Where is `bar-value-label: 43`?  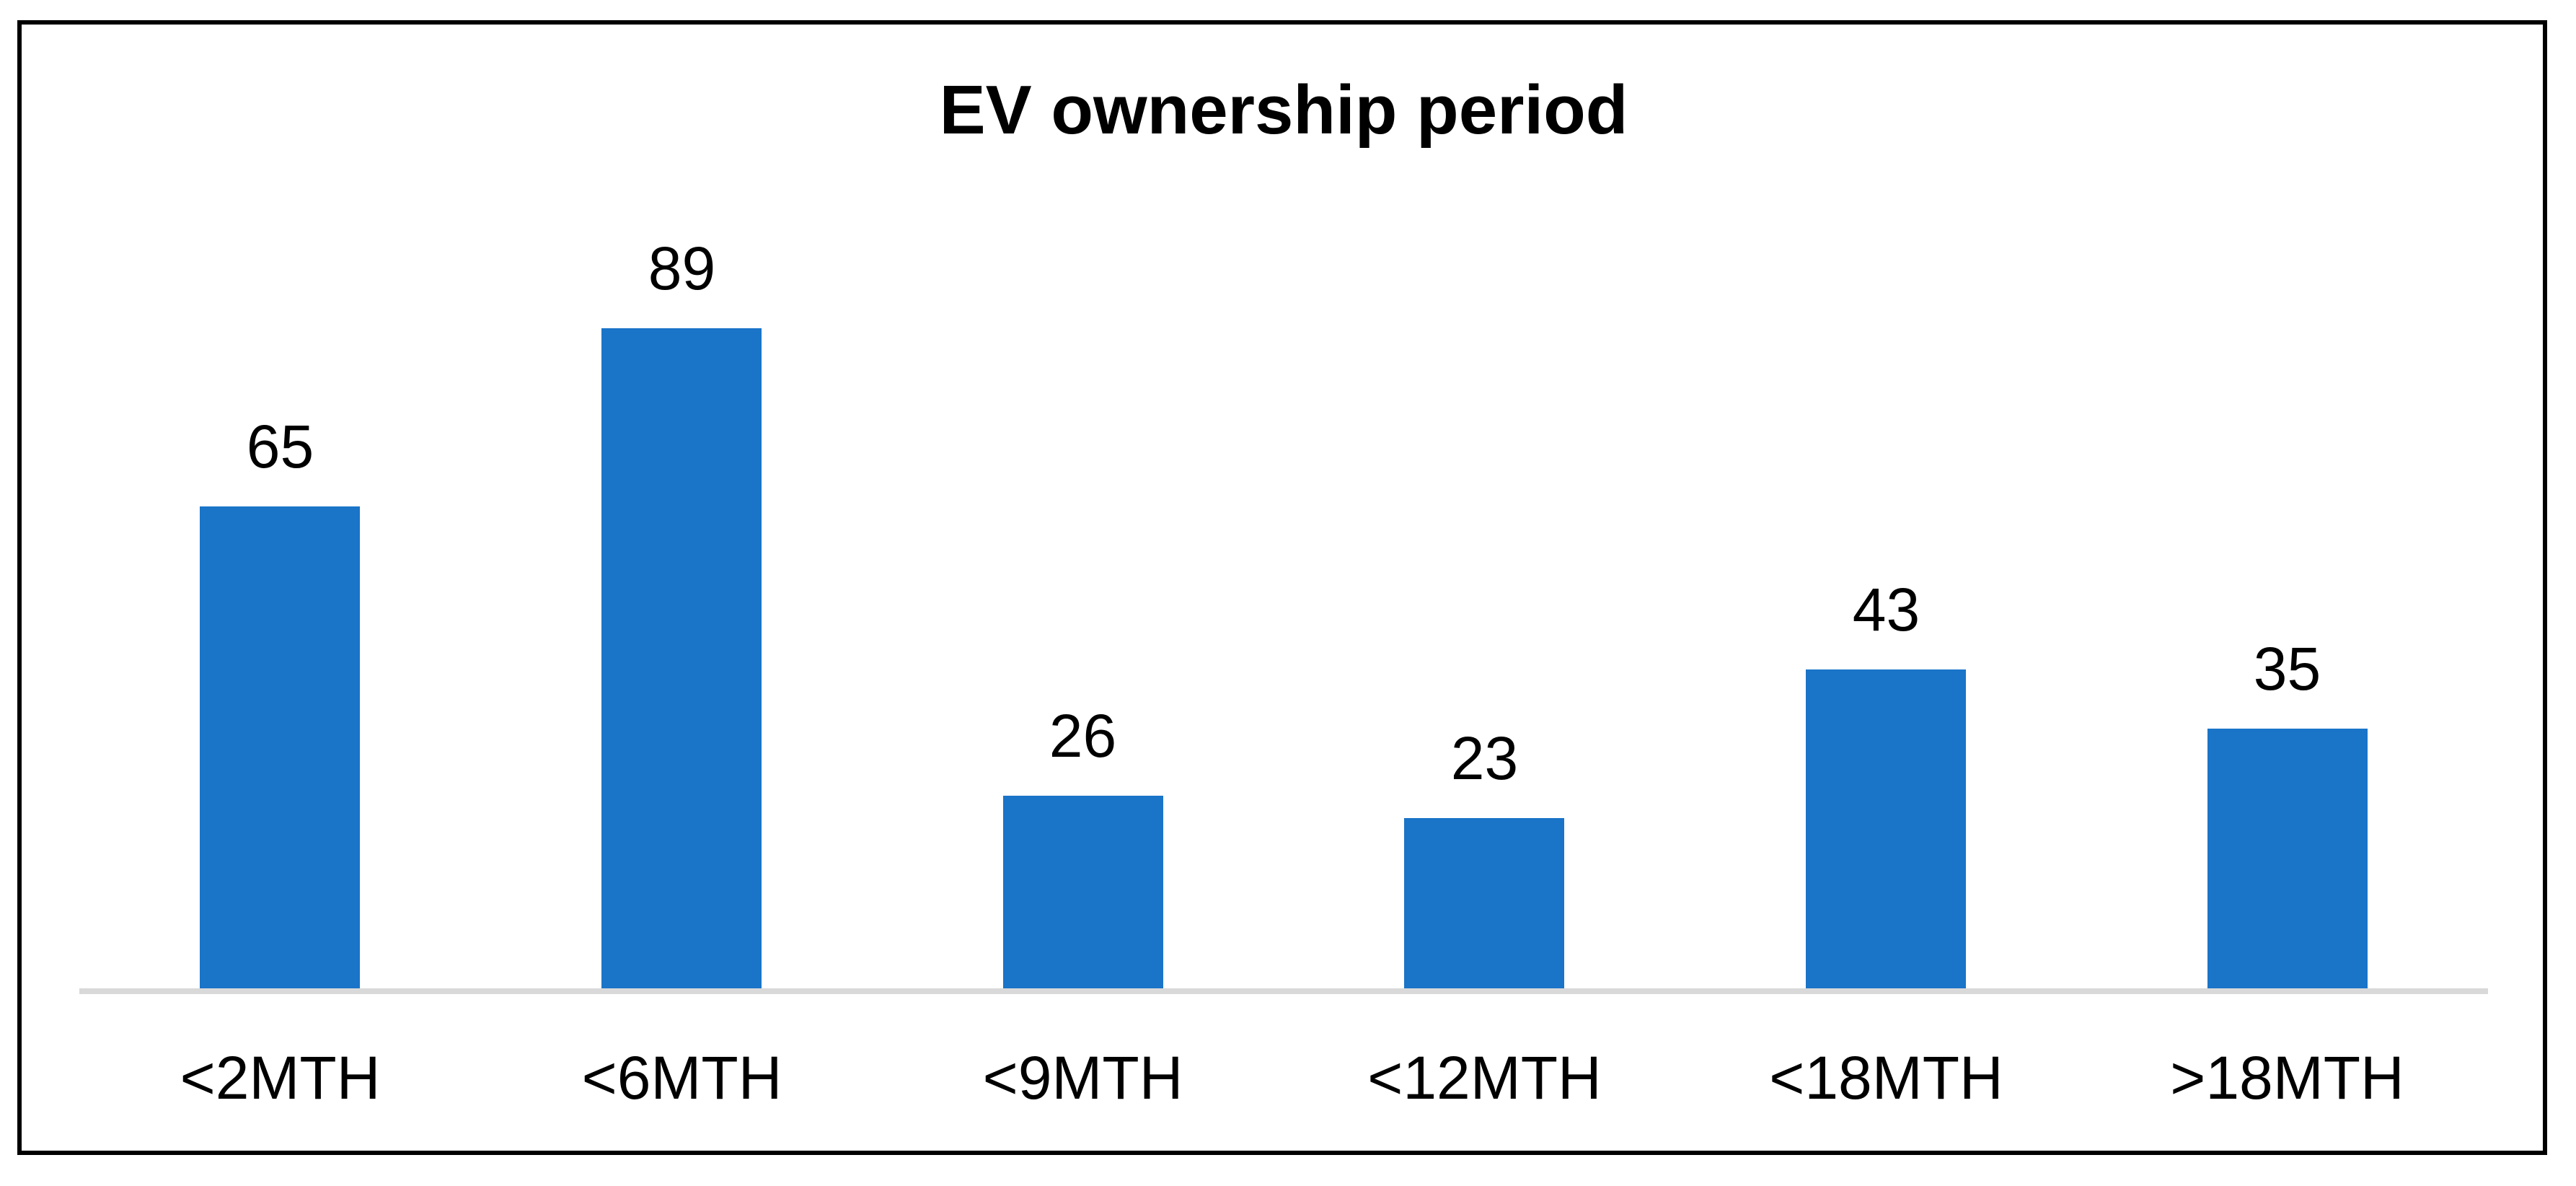
bar-value-label: 43 is located at coordinates (1886, 609).